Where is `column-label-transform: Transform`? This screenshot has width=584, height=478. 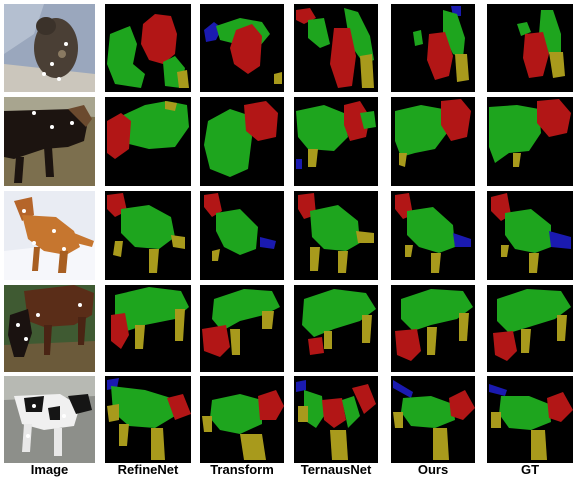
column-label-transform: Transform is located at coordinates (242, 469).